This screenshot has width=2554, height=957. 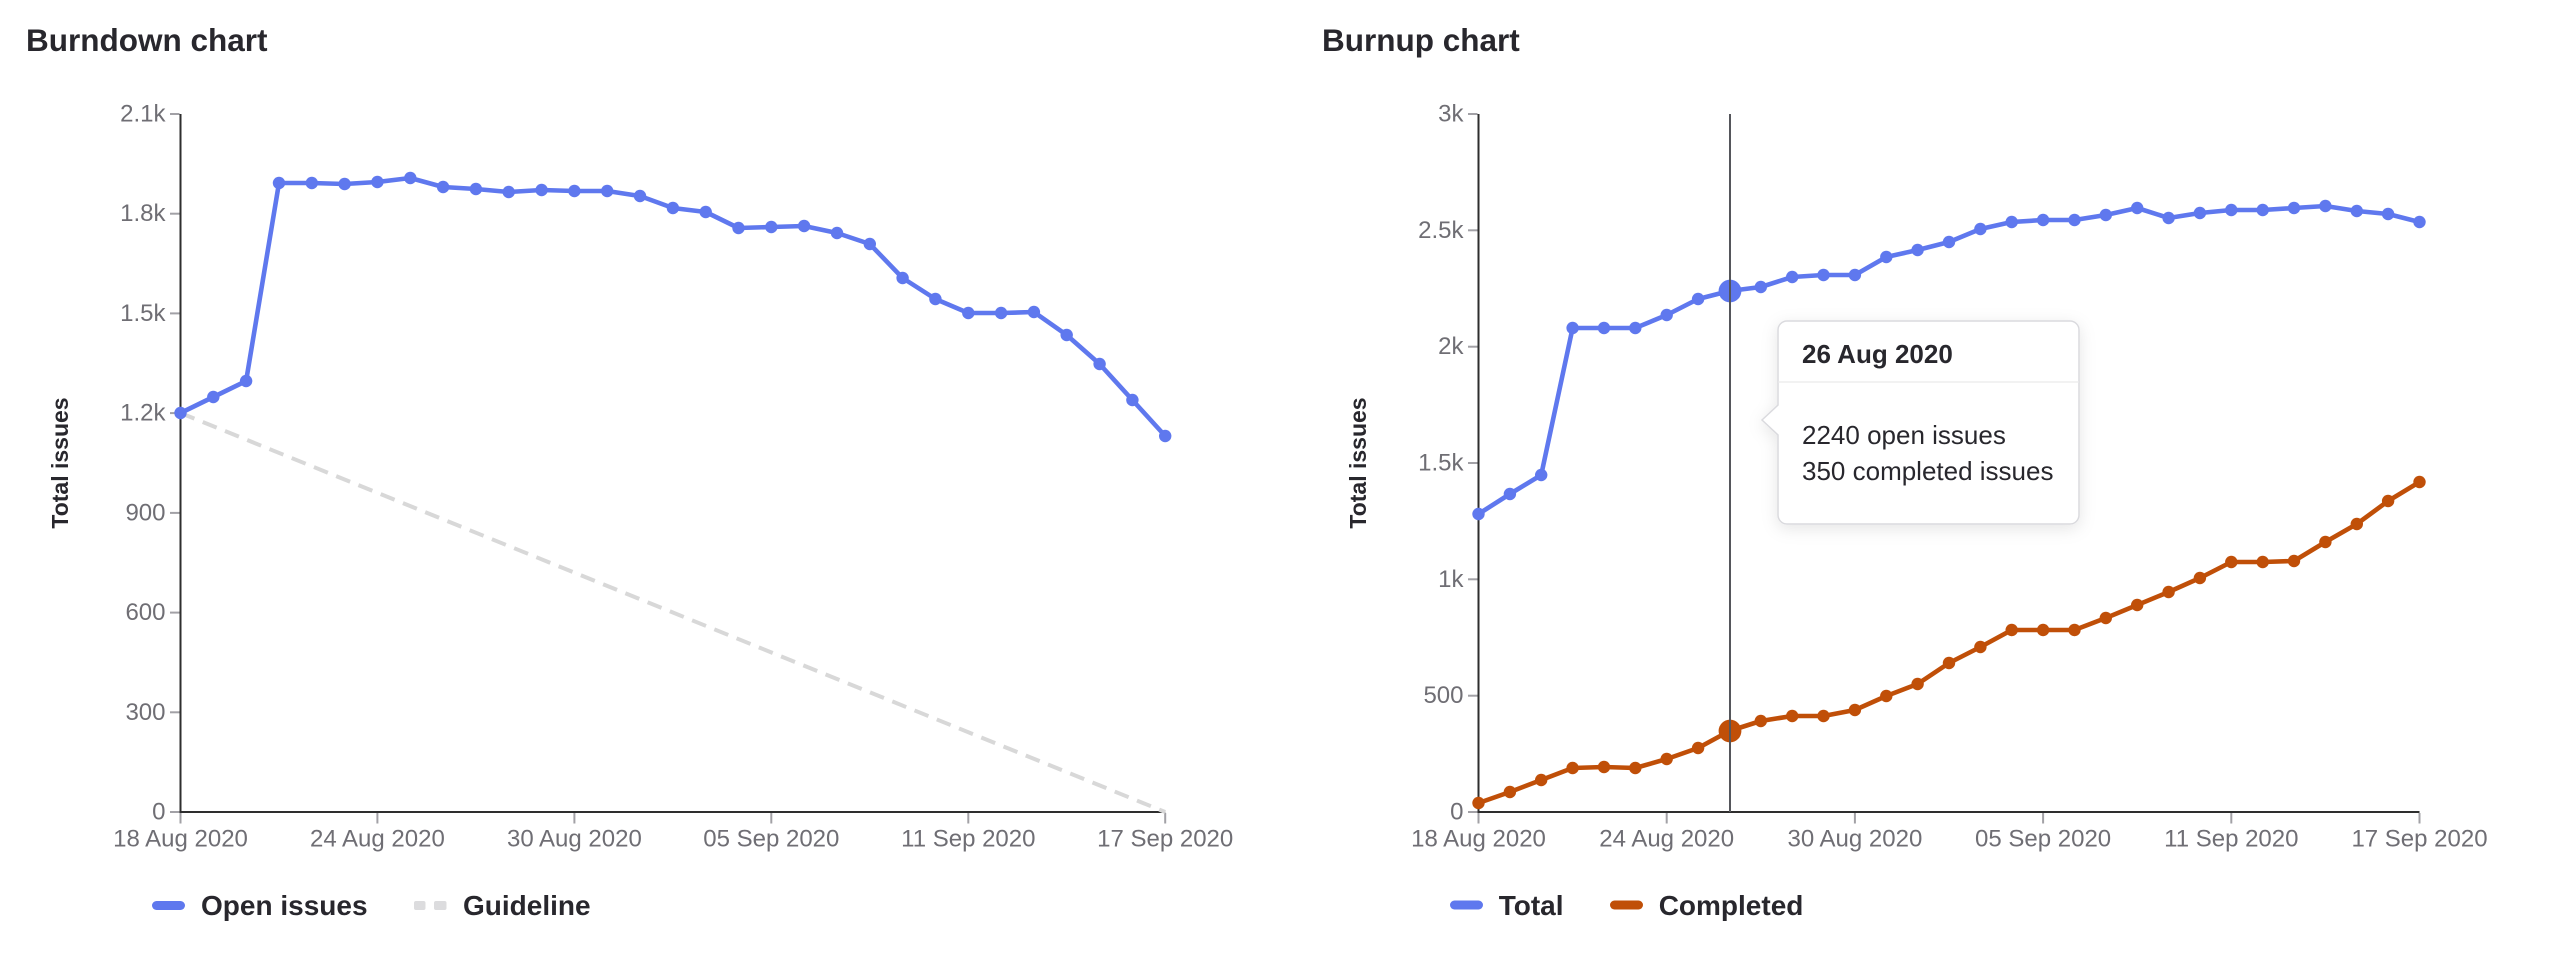 What do you see at coordinates (527, 905) in the screenshot?
I see `svg-text: Guideline` at bounding box center [527, 905].